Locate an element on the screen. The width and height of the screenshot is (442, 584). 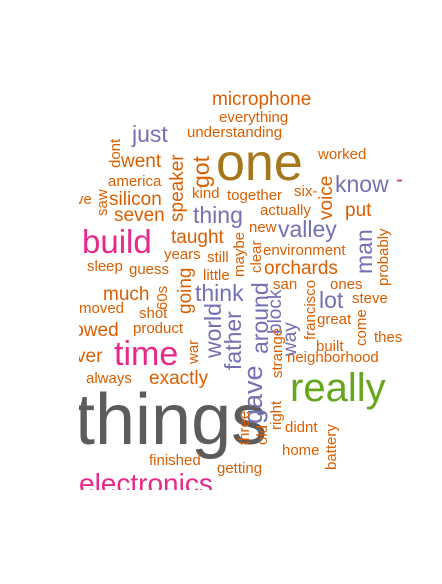
word-ones: ones is located at coordinates (346, 284).